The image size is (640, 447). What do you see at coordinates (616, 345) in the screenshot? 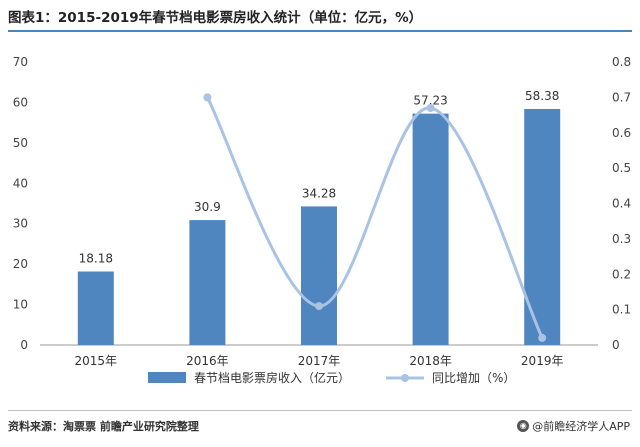
I see `right-axis-tick-label: 0` at bounding box center [616, 345].